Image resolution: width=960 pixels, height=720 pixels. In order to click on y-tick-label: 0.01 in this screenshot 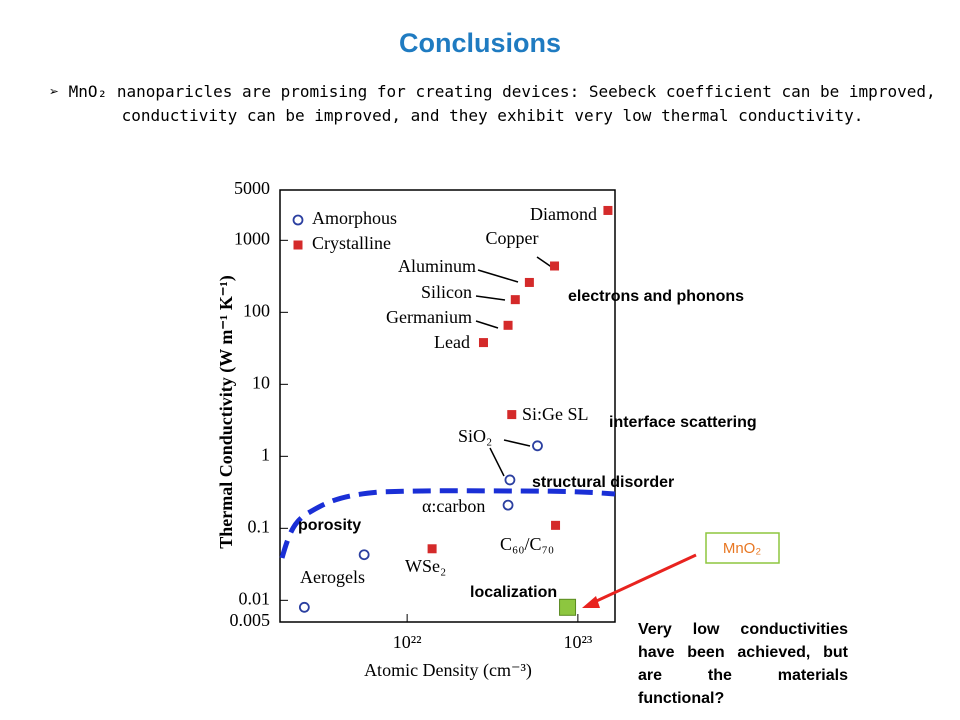, I will do `click(255, 598)`.